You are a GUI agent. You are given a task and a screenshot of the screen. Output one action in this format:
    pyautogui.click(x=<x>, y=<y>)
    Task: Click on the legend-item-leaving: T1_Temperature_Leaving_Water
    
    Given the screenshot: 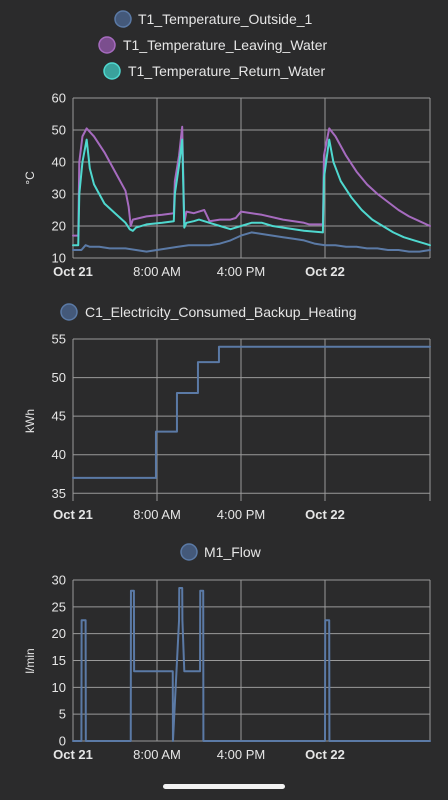 What is the action you would take?
    pyautogui.click(x=212, y=45)
    